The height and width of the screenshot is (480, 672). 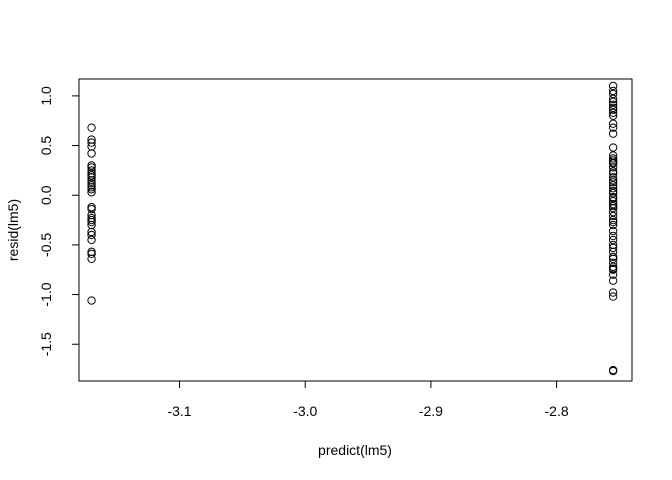 What do you see at coordinates (431, 411) in the screenshot?
I see `x-tick-label: -2.9` at bounding box center [431, 411].